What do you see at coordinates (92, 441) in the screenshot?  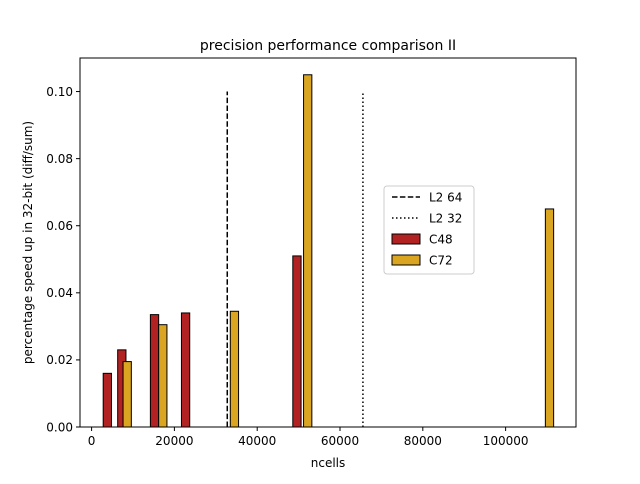 I see `x-tick-label: 0` at bounding box center [92, 441].